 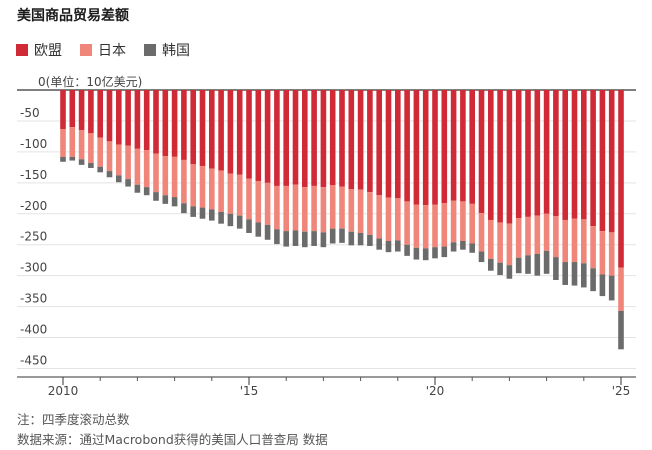 What do you see at coordinates (176, 51) in the screenshot?
I see `legend-label-korea: 韩国` at bounding box center [176, 51].